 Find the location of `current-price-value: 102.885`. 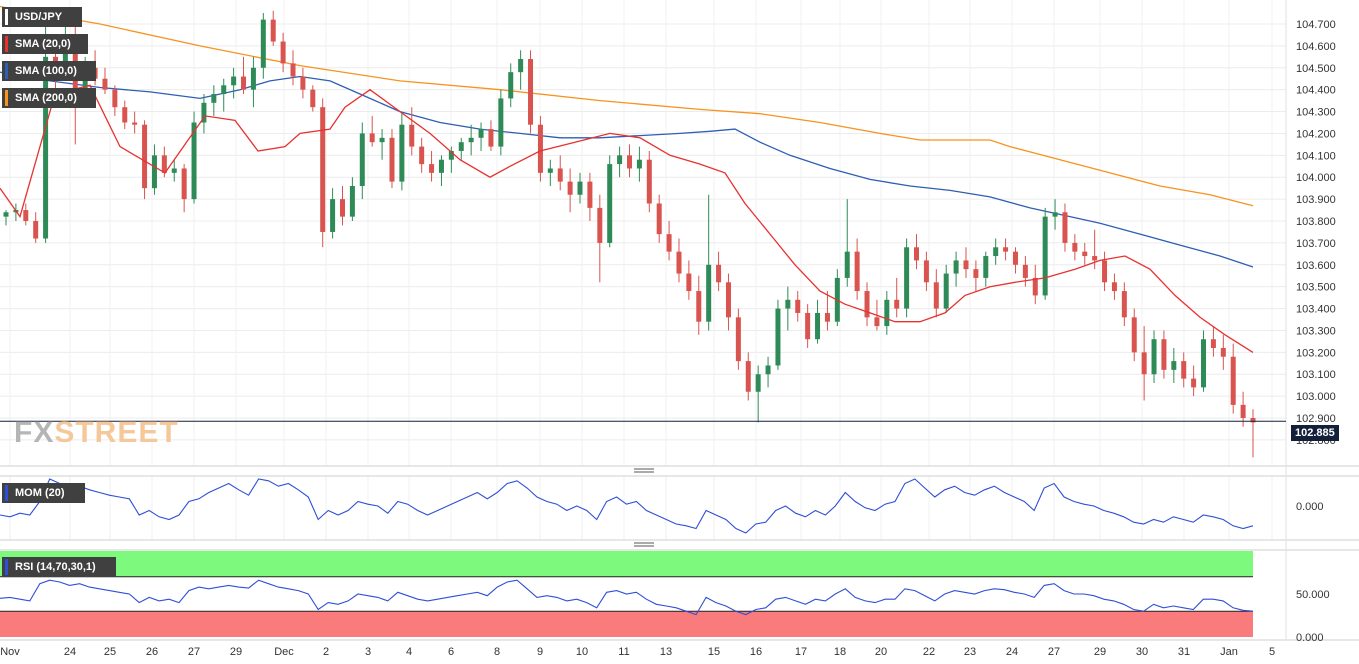

current-price-value: 102.885 is located at coordinates (1315, 433).